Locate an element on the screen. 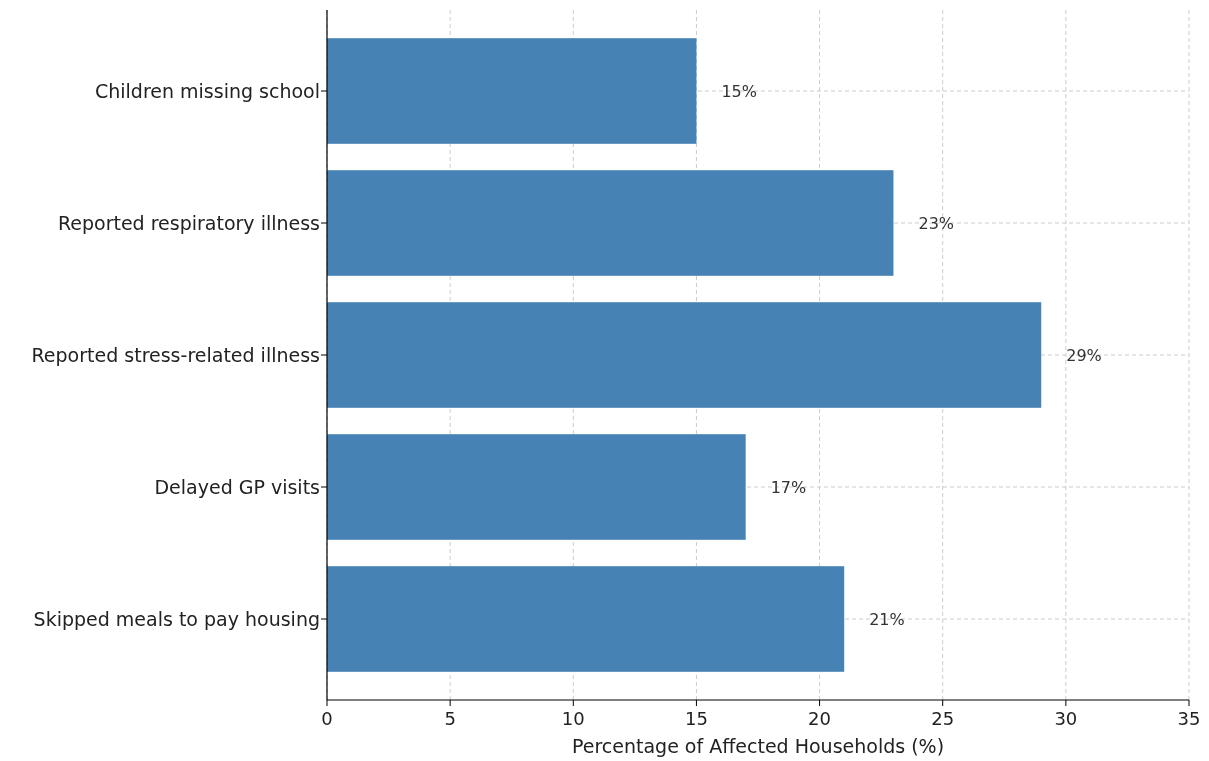 The image size is (1209, 761). y-tick-label: Reported stress-related illness is located at coordinates (175, 354).